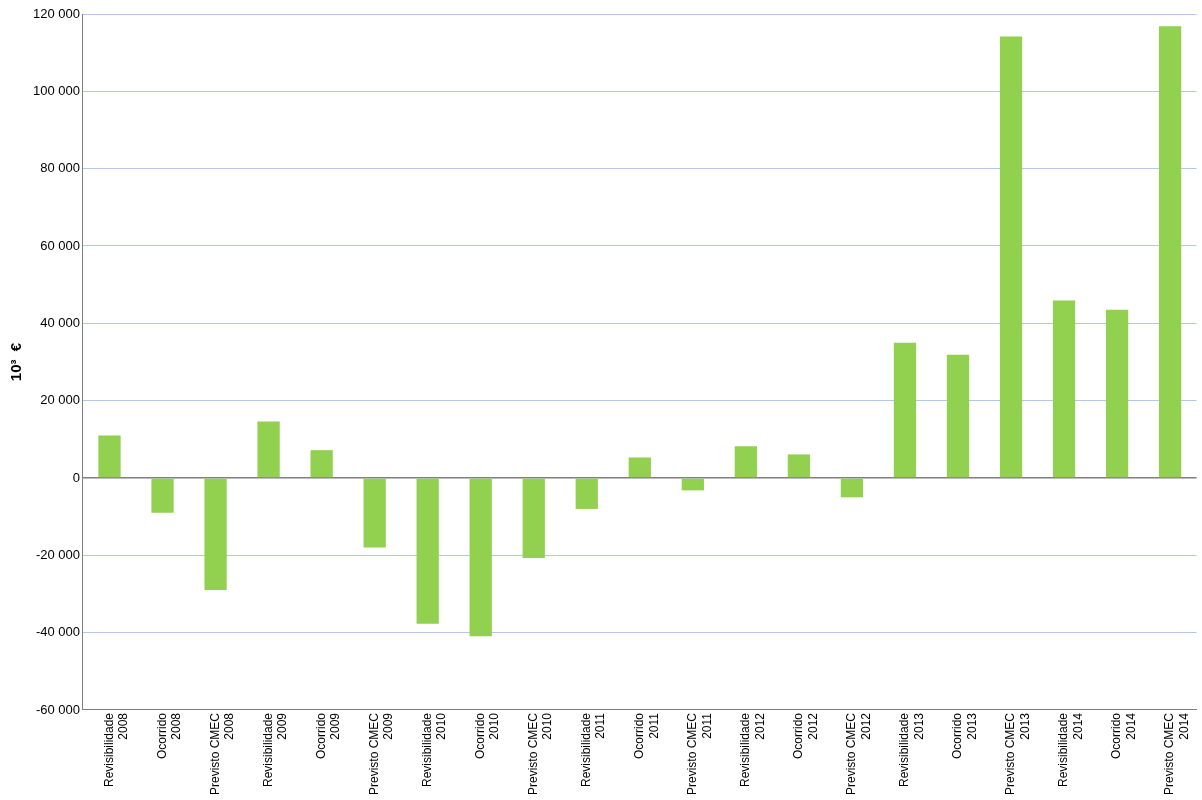 This screenshot has width=1202, height=800. What do you see at coordinates (116, 750) in the screenshot?
I see `x-tick-label: Revisibilidade 2008` at bounding box center [116, 750].